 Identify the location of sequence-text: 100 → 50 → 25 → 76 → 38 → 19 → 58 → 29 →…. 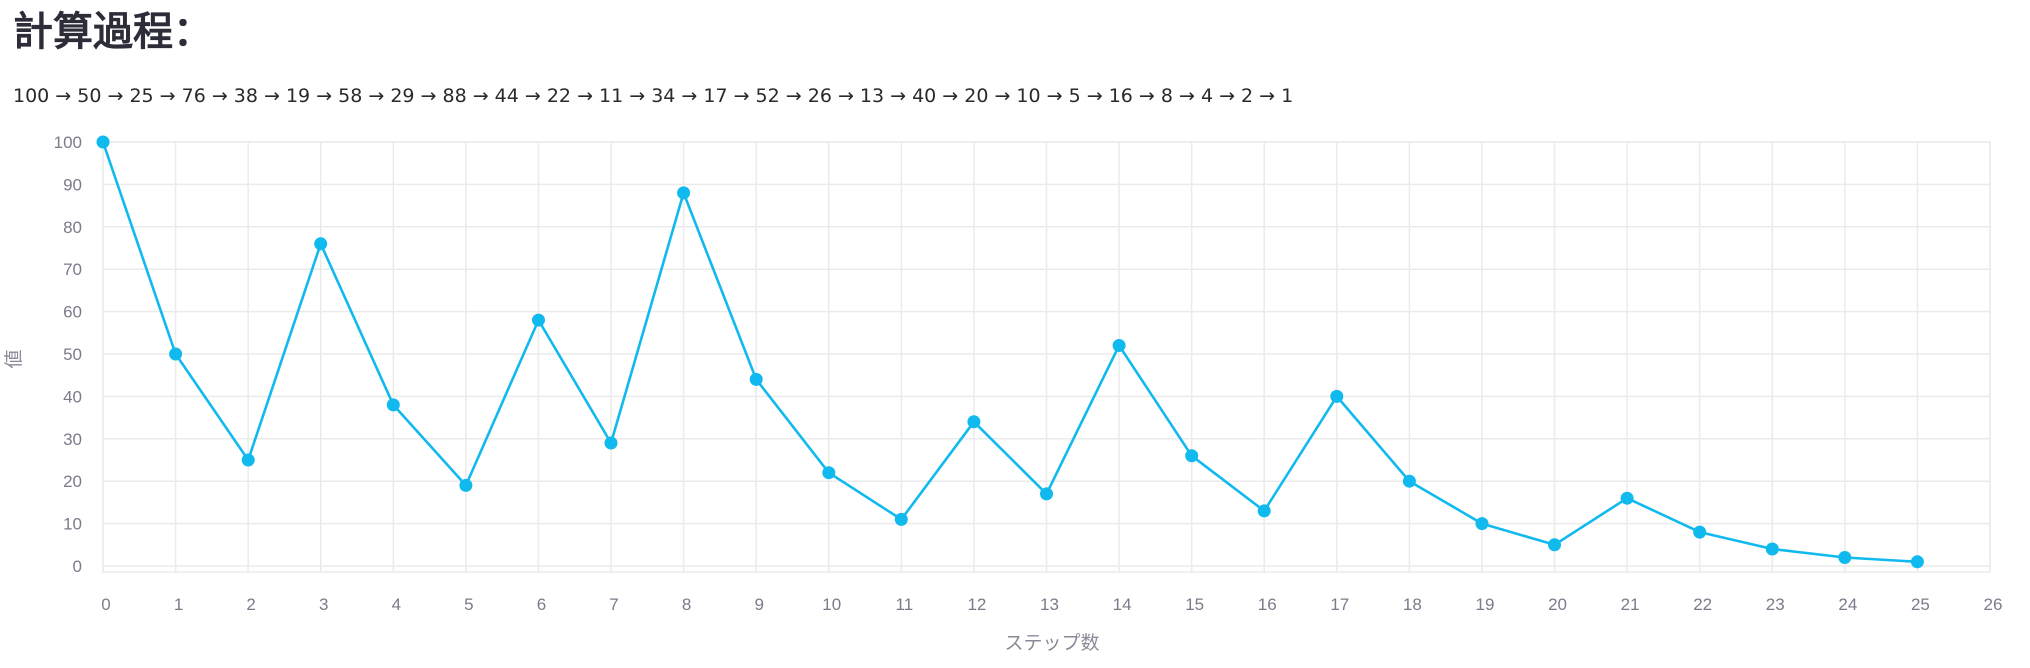
(653, 96).